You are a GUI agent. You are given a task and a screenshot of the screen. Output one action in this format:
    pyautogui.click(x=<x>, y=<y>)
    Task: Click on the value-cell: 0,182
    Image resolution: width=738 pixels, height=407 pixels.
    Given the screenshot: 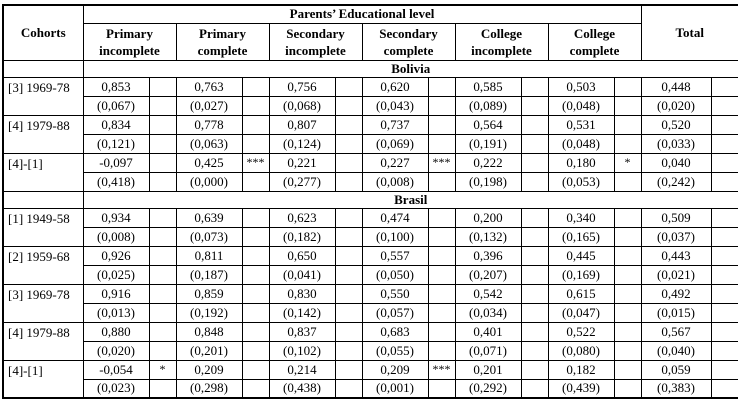 What is the action you would take?
    pyautogui.click(x=581, y=369)
    